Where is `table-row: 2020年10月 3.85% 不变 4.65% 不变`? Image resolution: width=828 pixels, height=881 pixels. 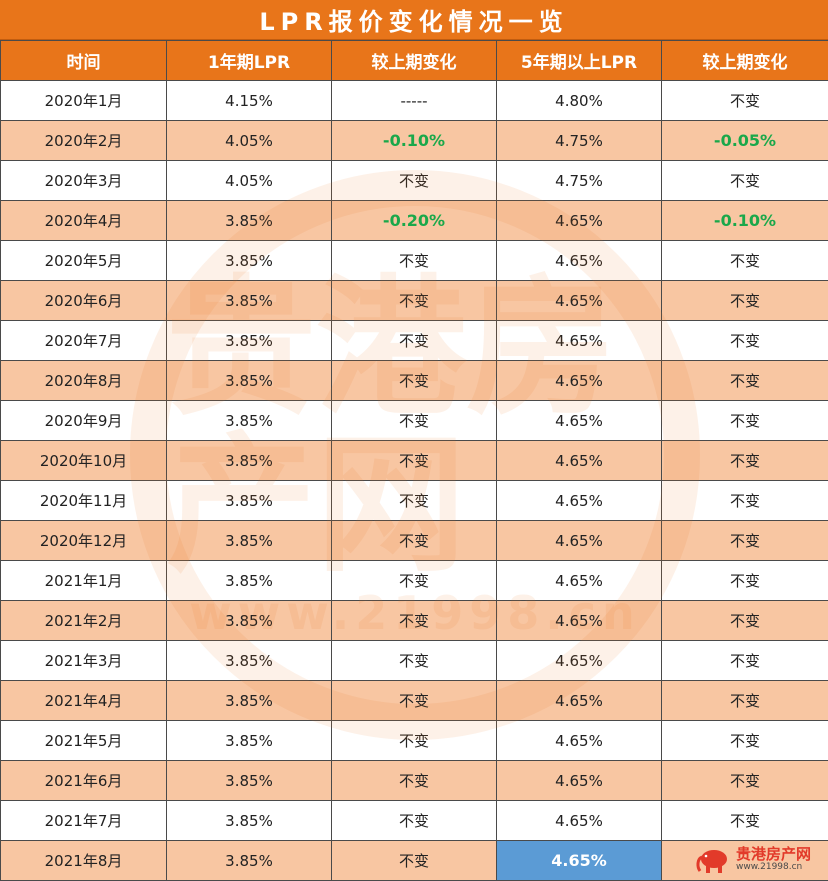
table-row: 2020年10月 3.85% 不变 4.65% 不变 is located at coordinates (414, 460).